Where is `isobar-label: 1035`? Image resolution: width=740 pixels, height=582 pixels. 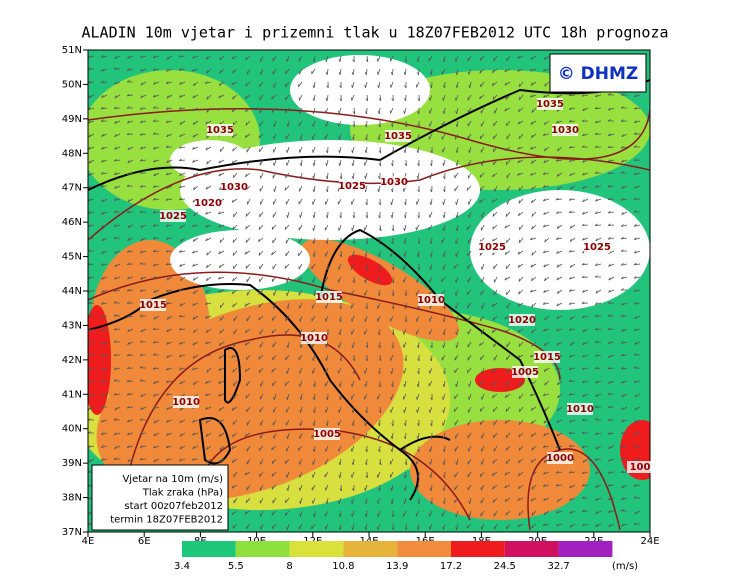
isobar-label: 1035 is located at coordinates (398, 136).